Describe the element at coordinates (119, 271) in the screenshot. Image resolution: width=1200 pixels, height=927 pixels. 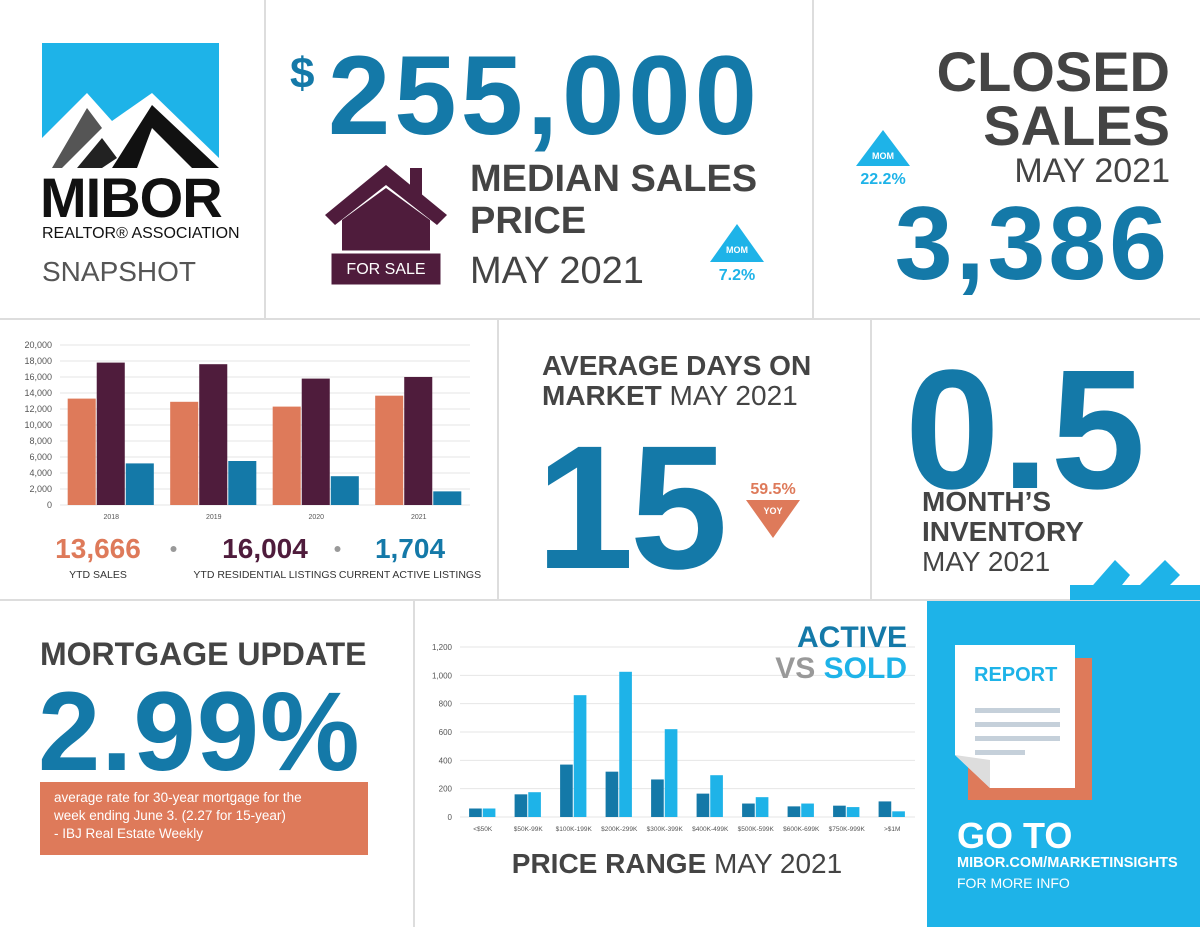
I see `logo-tagline: SNAPSHOT` at that location.